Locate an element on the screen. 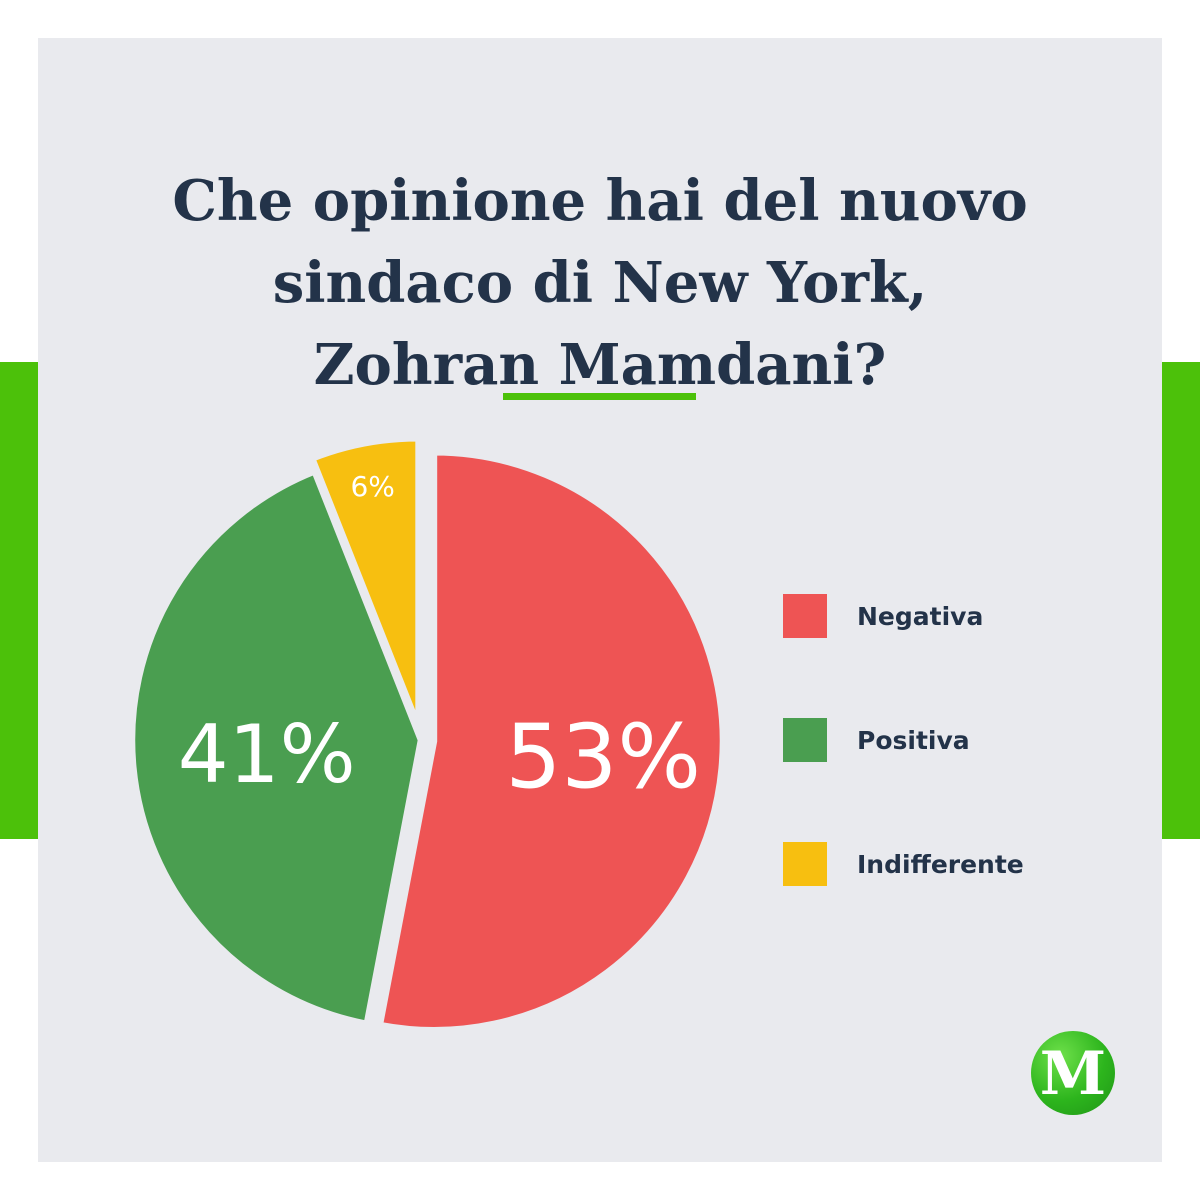 The image size is (1200, 1200). pie-label-negativa: 53% is located at coordinates (603, 757).